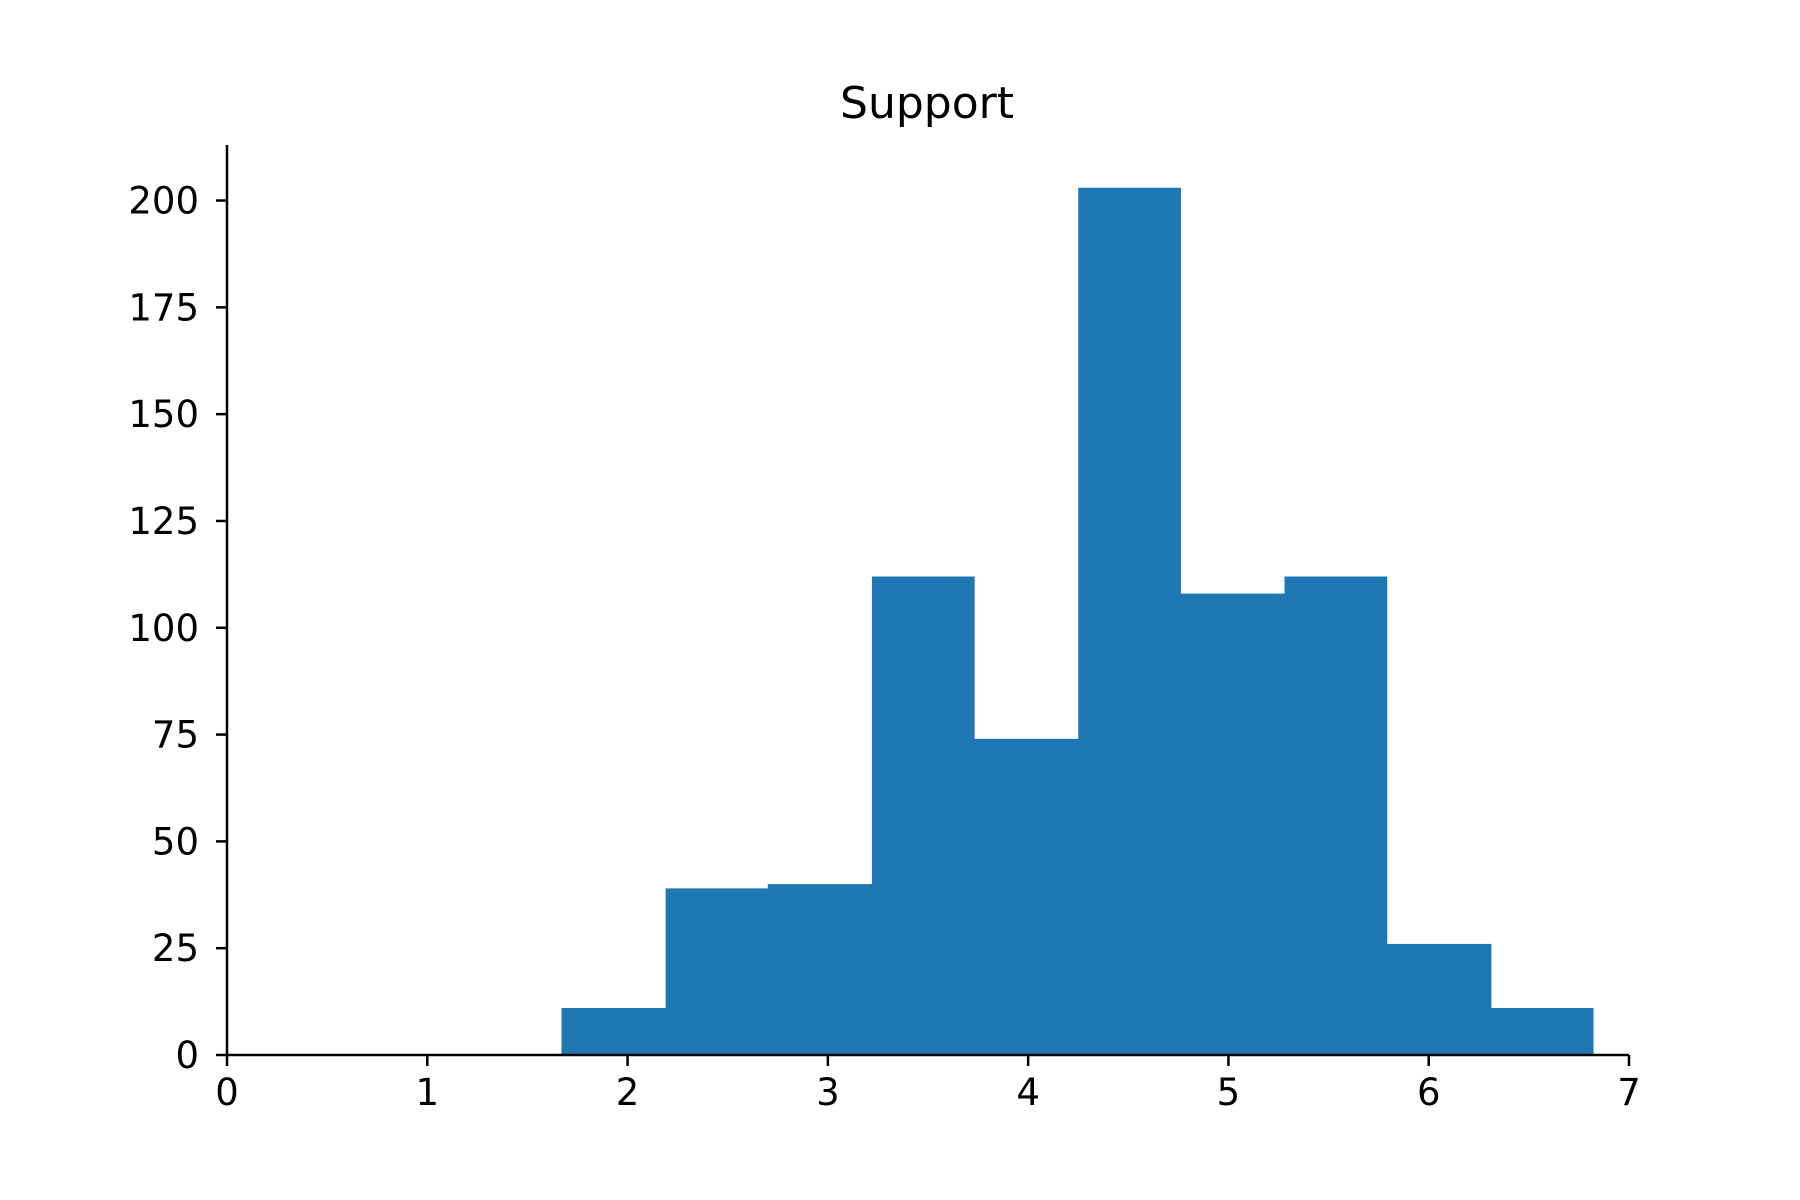 The height and width of the screenshot is (1200, 1800). I want to click on y-tick-label-3: 75, so click(175, 735).